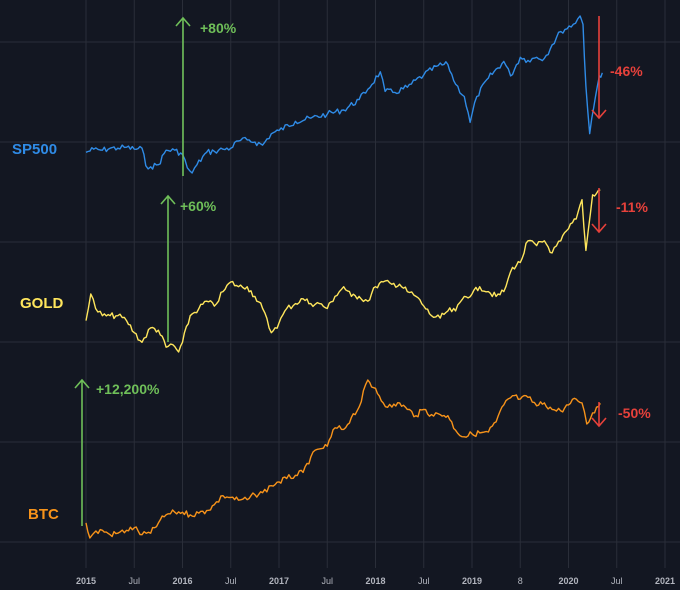 The image size is (680, 590). What do you see at coordinates (34, 149) in the screenshot?
I see `series-label-sp500: SP500` at bounding box center [34, 149].